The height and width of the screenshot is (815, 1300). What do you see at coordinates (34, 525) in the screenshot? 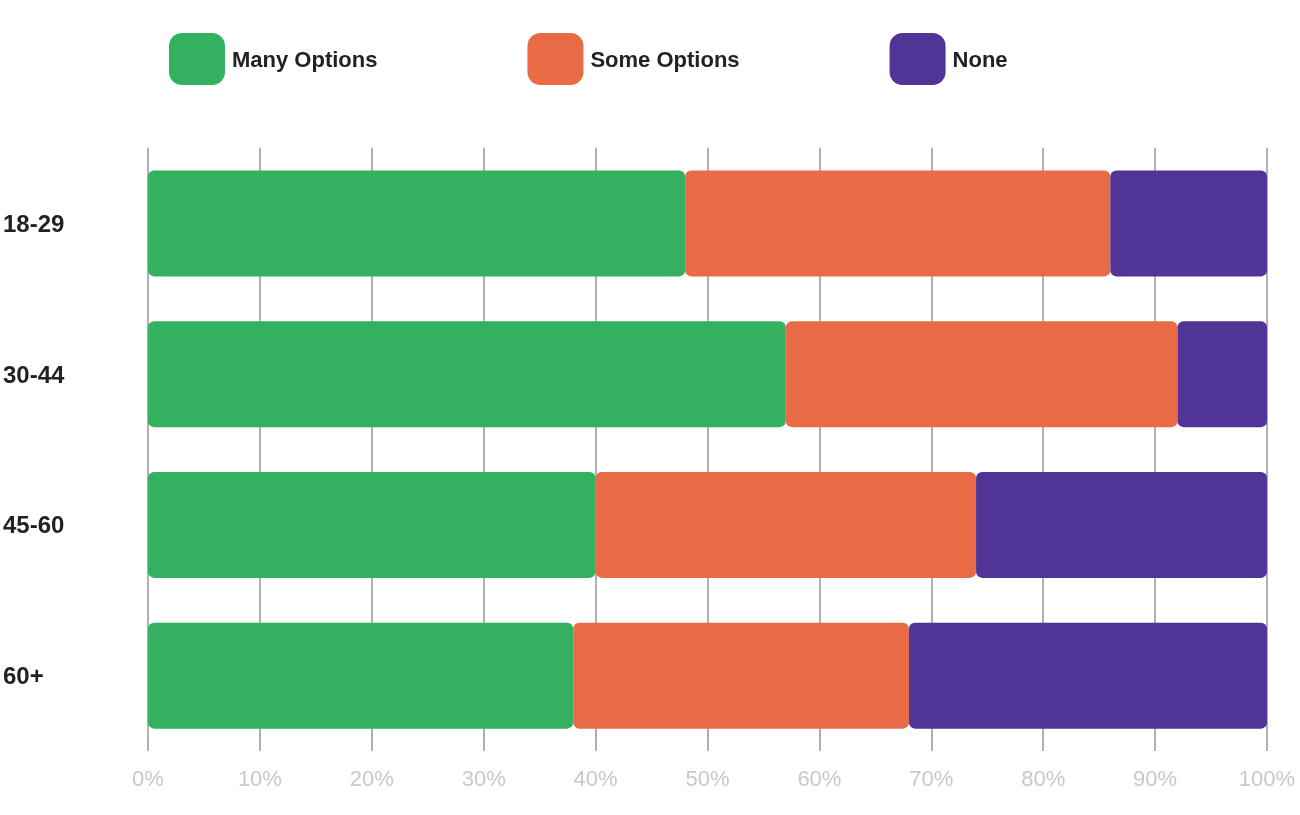
I see `y-tick-label: 45-60` at bounding box center [34, 525].